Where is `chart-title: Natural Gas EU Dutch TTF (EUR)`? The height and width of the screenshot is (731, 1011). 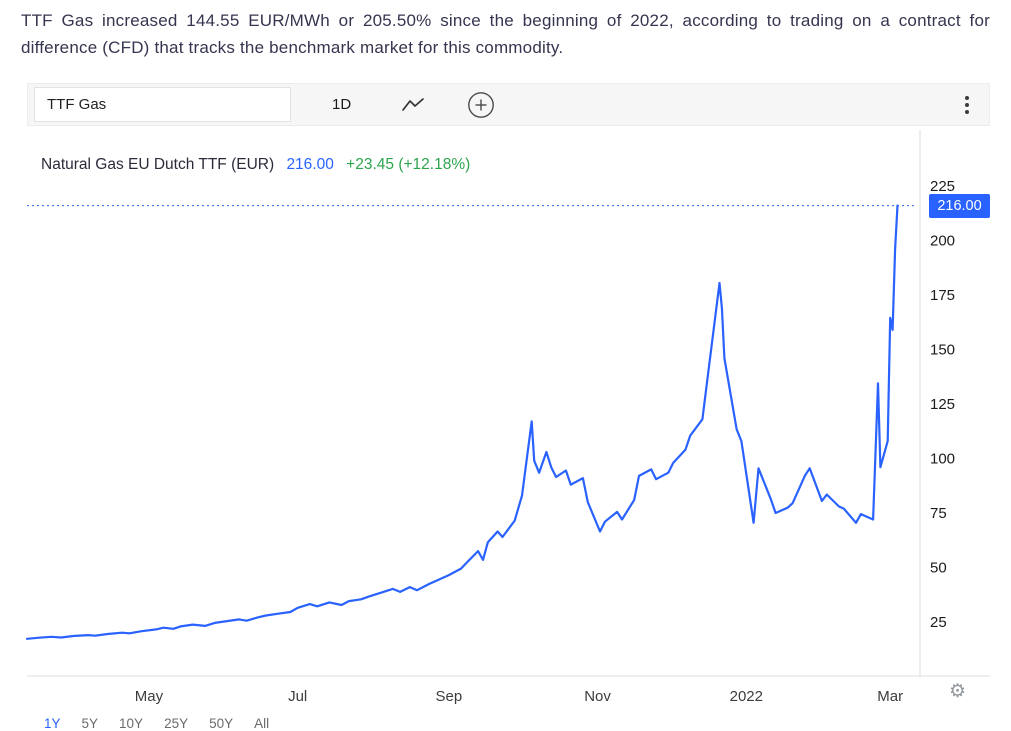
chart-title: Natural Gas EU Dutch TTF (EUR) is located at coordinates (158, 164).